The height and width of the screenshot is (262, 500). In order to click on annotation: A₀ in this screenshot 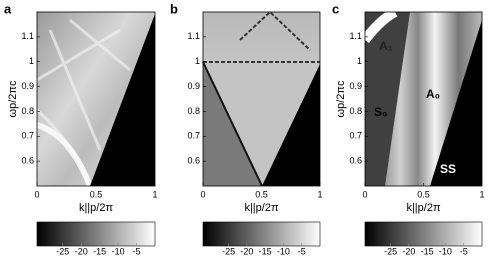, I will do `click(433, 94)`.